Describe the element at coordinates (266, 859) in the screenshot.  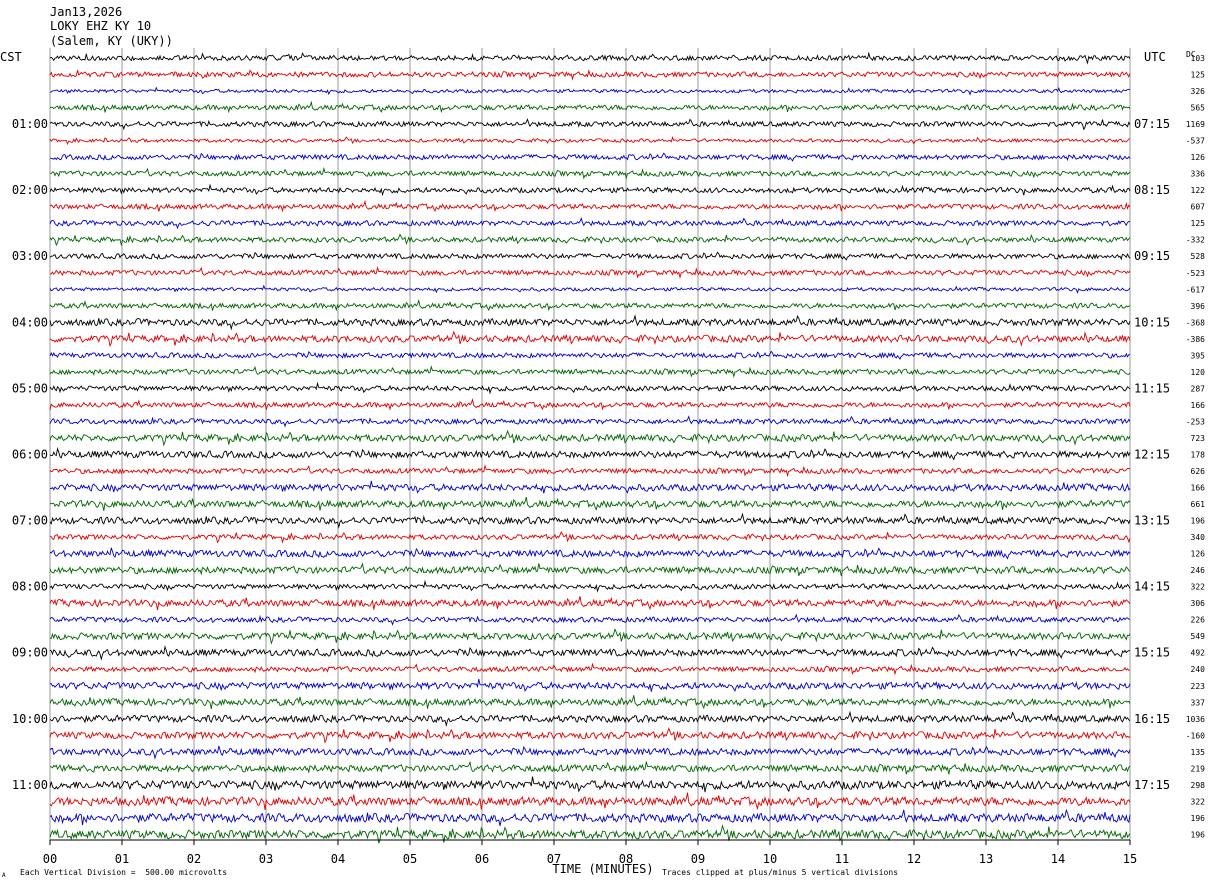
I see `x-tick-label-03: 03` at that location.